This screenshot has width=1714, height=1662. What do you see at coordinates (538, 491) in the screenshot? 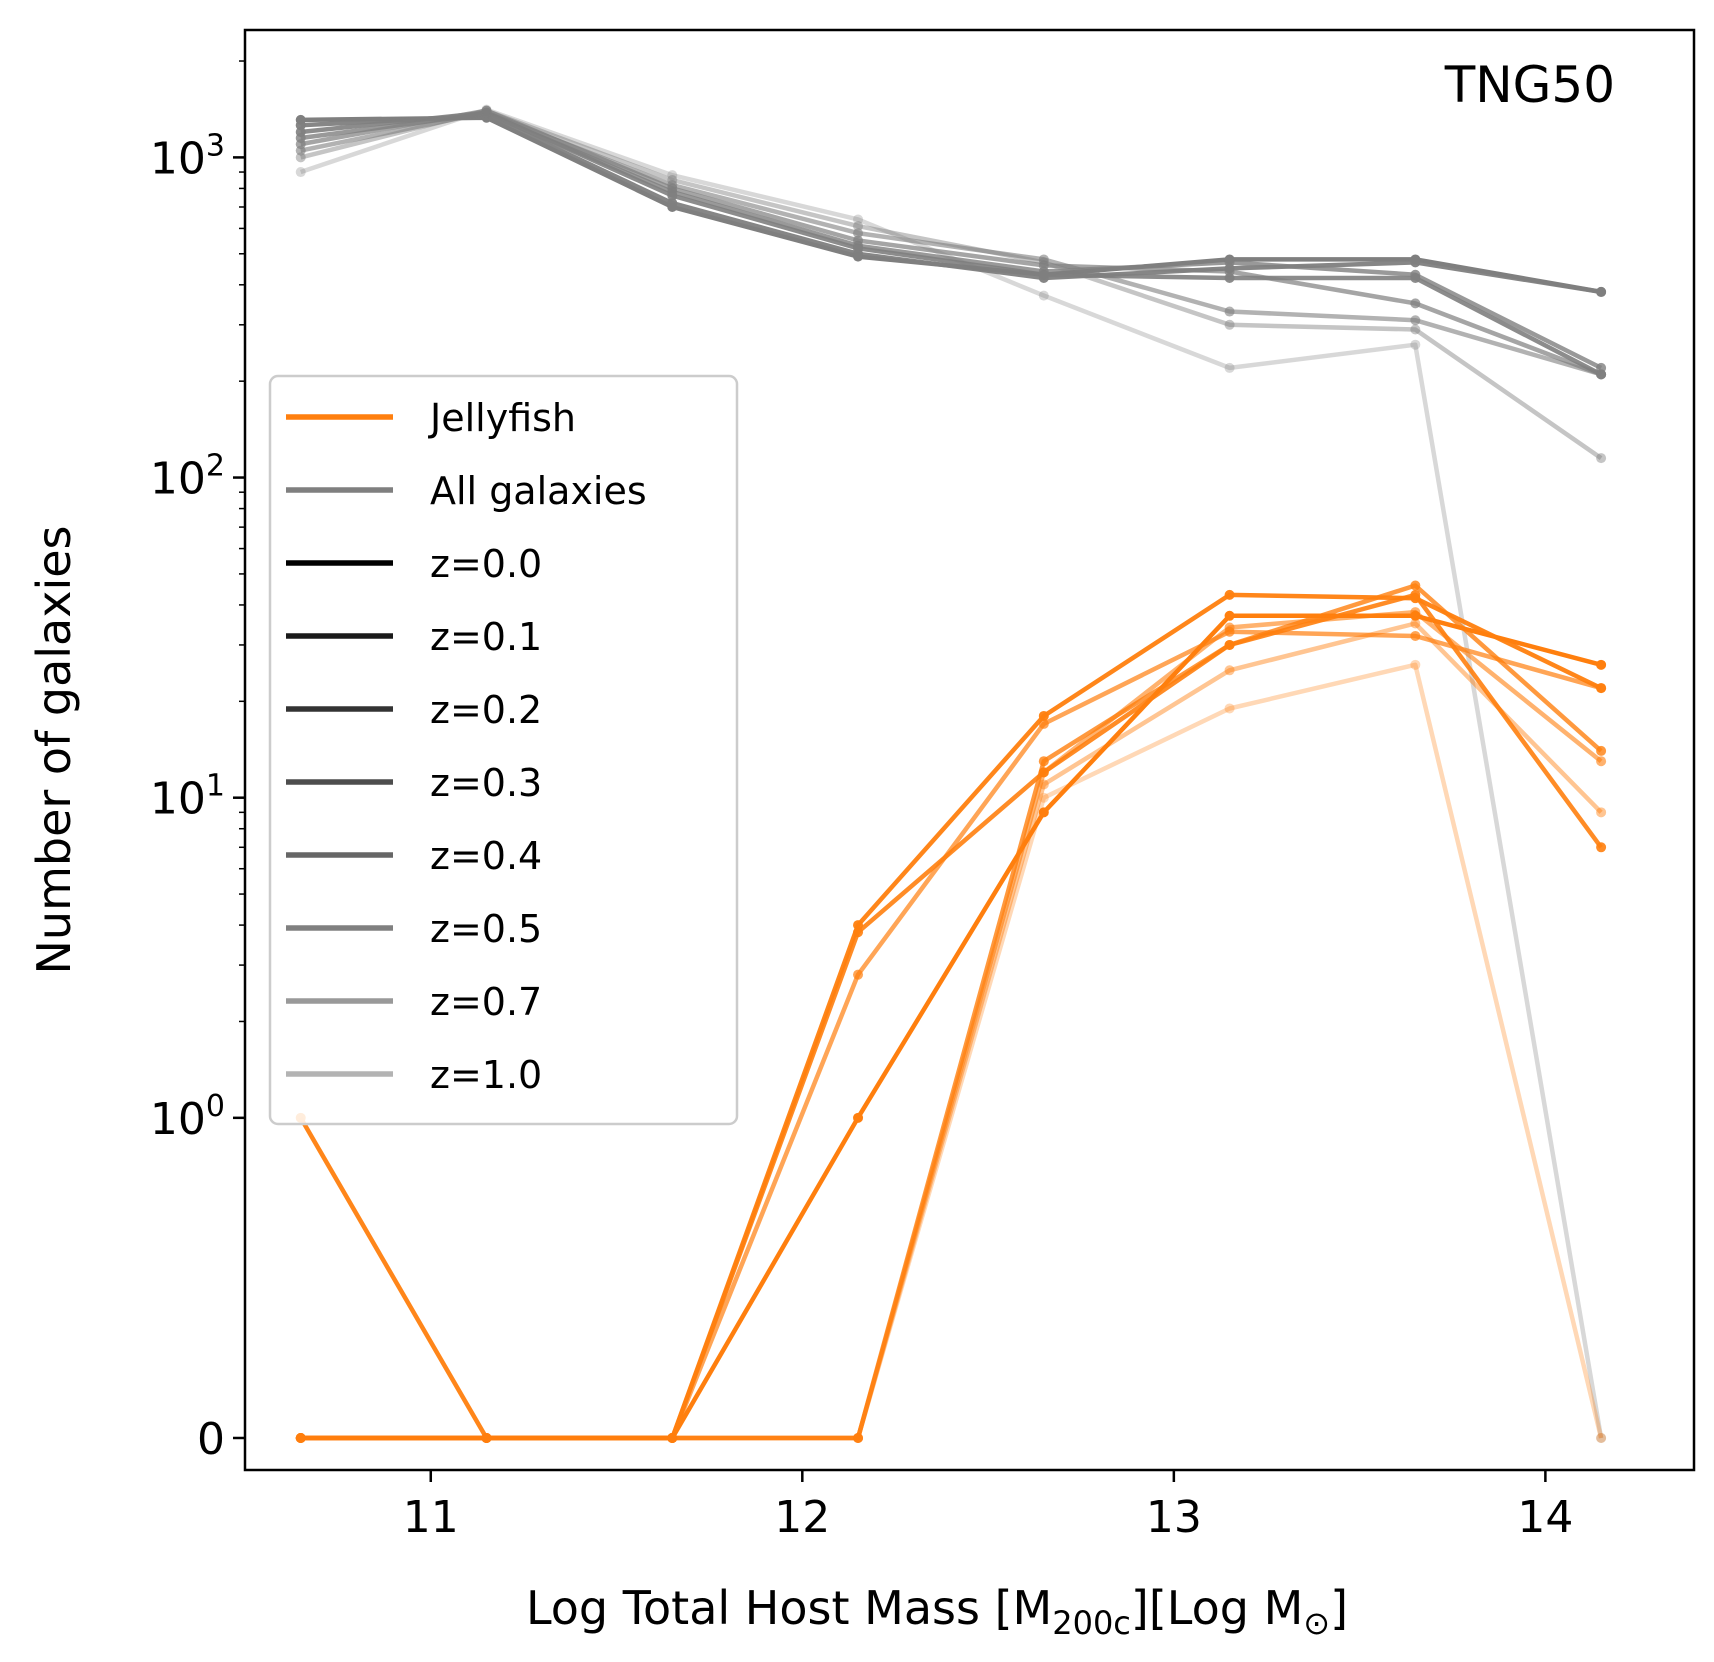
I see `legend-label: All galaxies` at bounding box center [538, 491].